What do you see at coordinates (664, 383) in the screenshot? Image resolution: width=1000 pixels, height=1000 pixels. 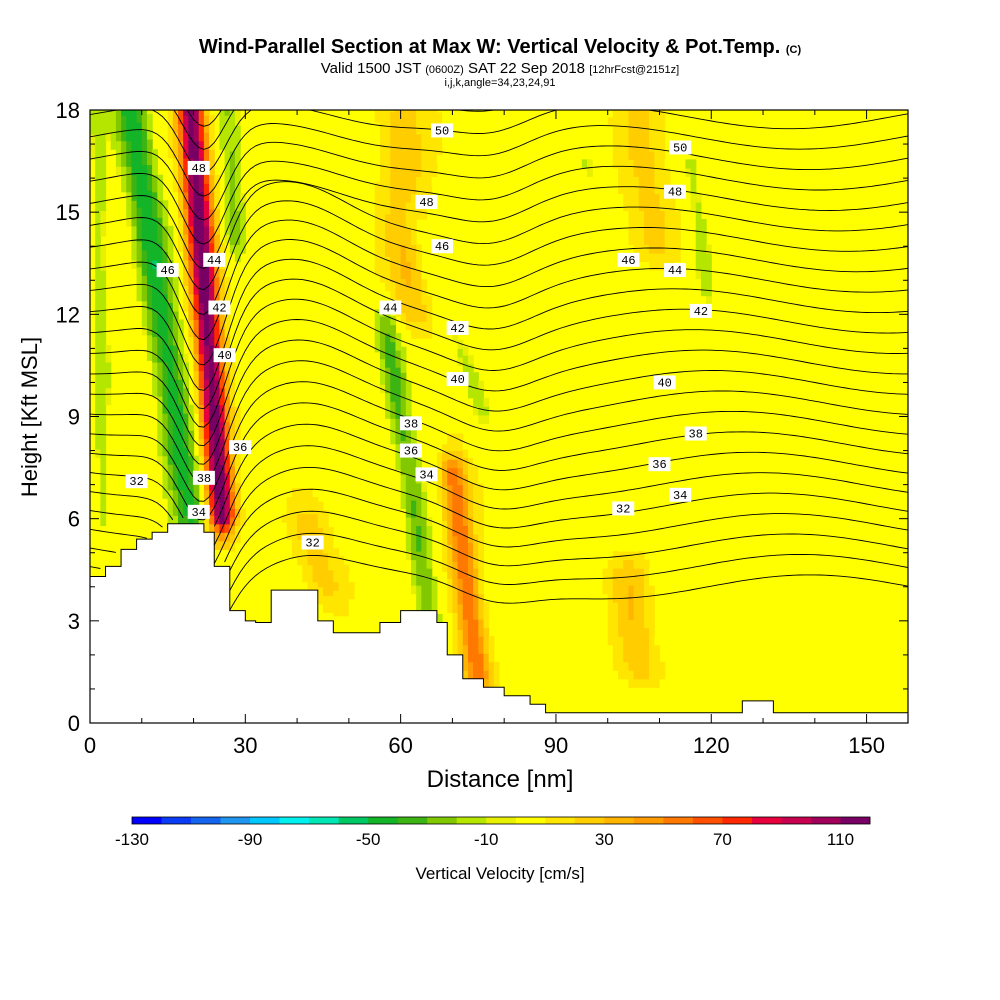 I see `contour-label: 40` at bounding box center [664, 383].